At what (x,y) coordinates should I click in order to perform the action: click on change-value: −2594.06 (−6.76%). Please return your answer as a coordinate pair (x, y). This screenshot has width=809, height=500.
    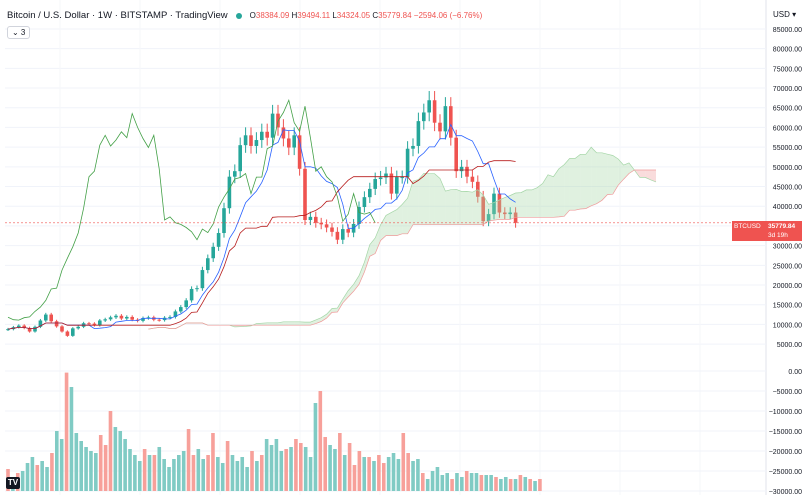
    Looking at the image, I should click on (448, 15).